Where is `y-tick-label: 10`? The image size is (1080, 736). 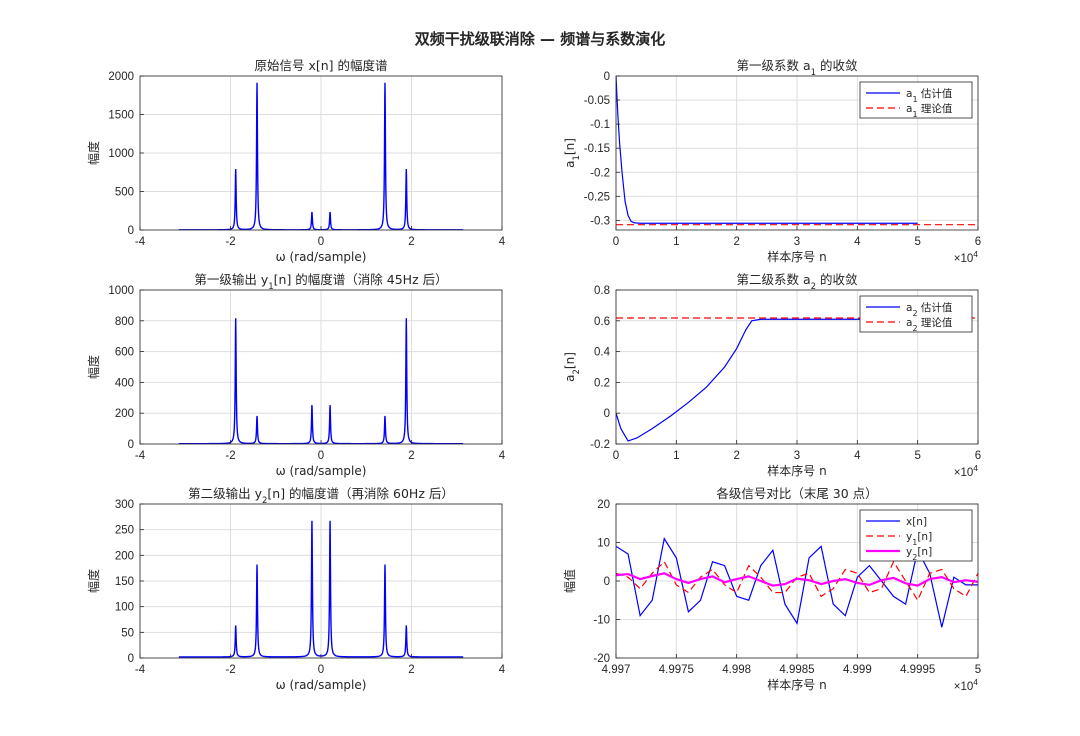
y-tick-label: 10 is located at coordinates (603, 544).